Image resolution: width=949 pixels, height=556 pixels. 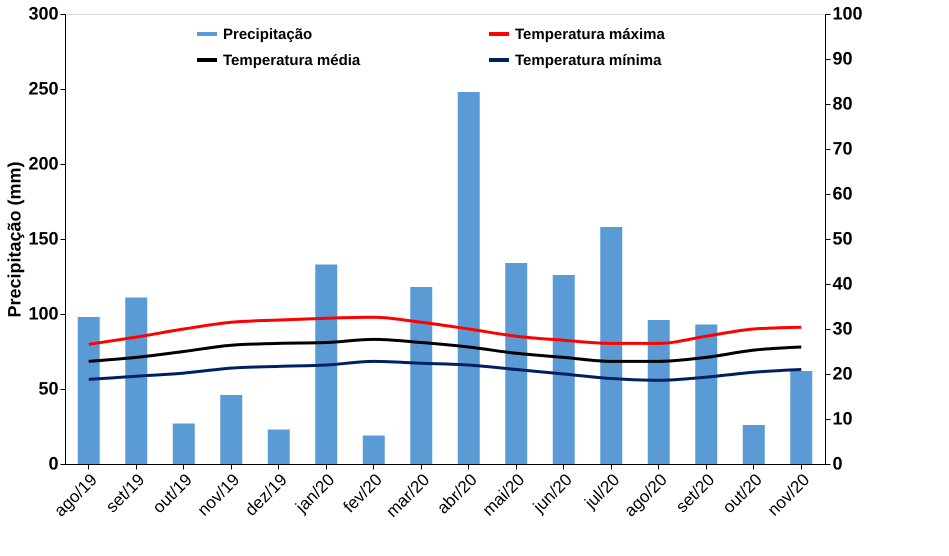 What do you see at coordinates (48, 388) in the screenshot?
I see `y-tick-label: 50` at bounding box center [48, 388].